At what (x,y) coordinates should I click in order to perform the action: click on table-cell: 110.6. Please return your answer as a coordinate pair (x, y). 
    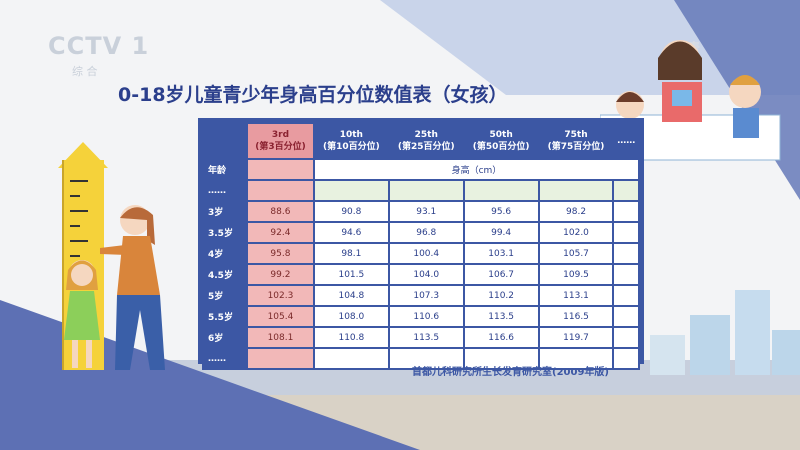
    Looking at the image, I should click on (426, 316).